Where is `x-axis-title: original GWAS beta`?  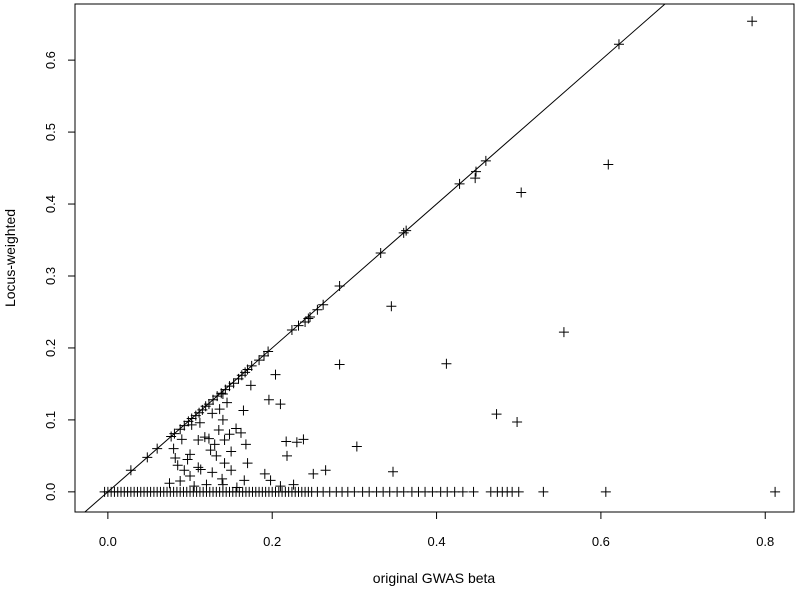 x-axis-title: original GWAS beta is located at coordinates (434, 578).